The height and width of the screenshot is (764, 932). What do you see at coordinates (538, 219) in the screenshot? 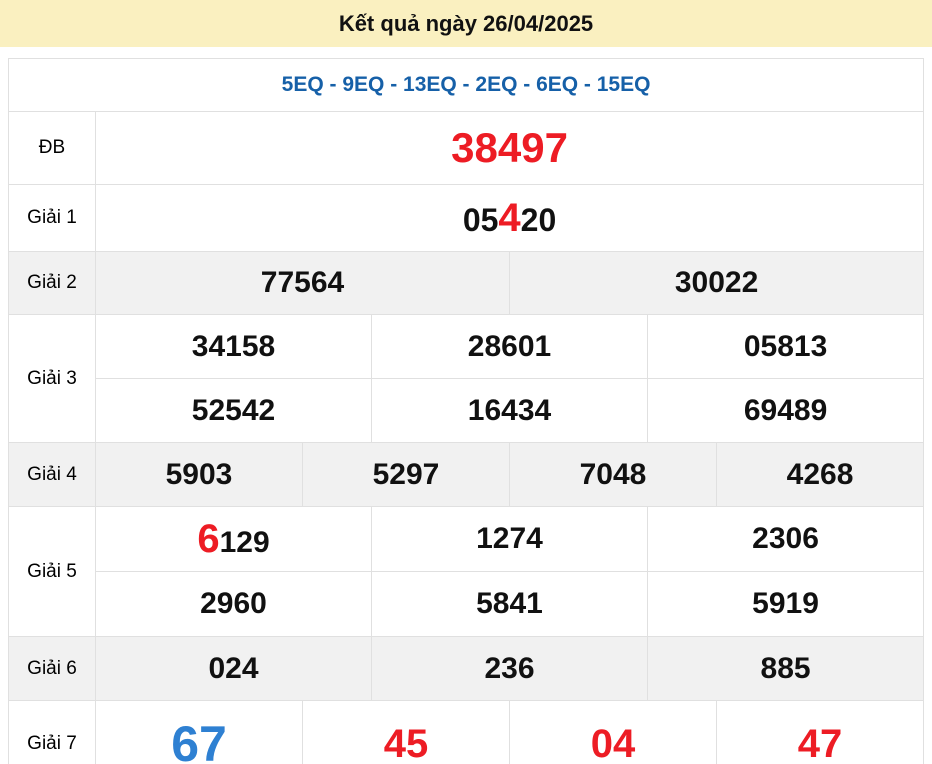
I see `g1-digits-post: 20` at bounding box center [538, 219].